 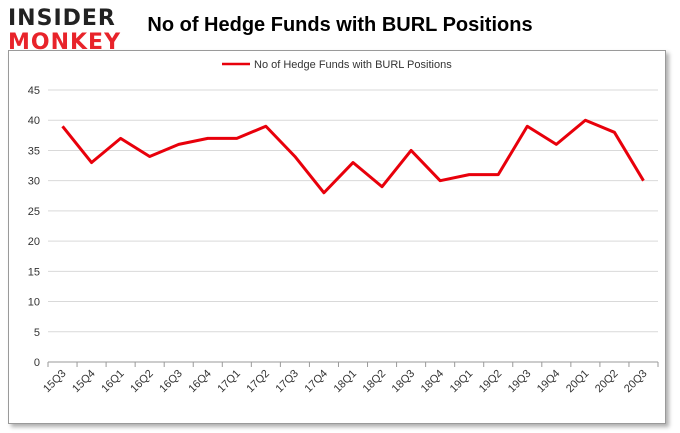 I want to click on x-tick-label: 19Q2, so click(x=491, y=382).